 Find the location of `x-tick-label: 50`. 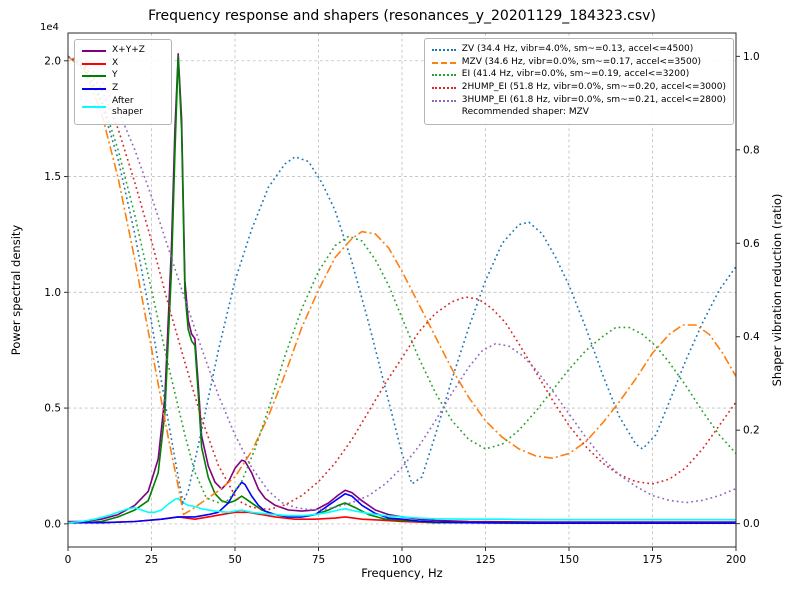

x-tick-label: 50 is located at coordinates (234, 560).